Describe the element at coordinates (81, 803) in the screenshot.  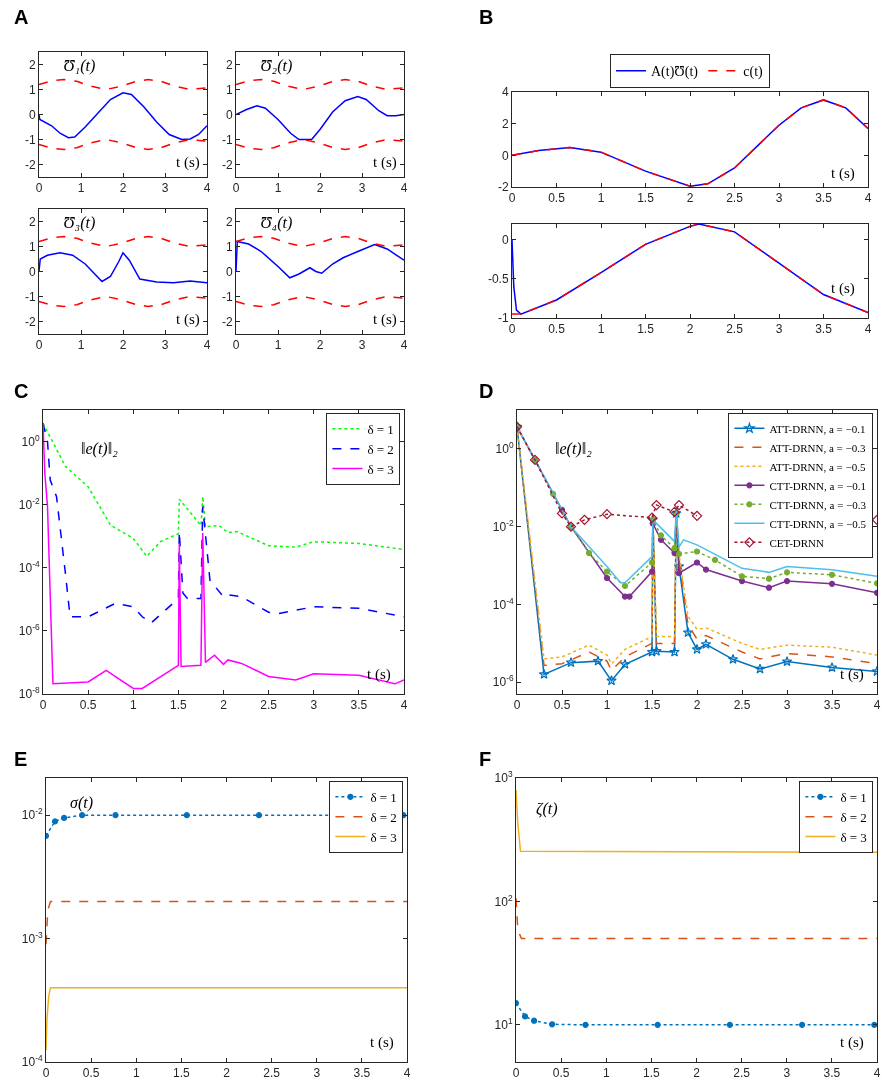
I see `annotation: σ(t)` at that location.